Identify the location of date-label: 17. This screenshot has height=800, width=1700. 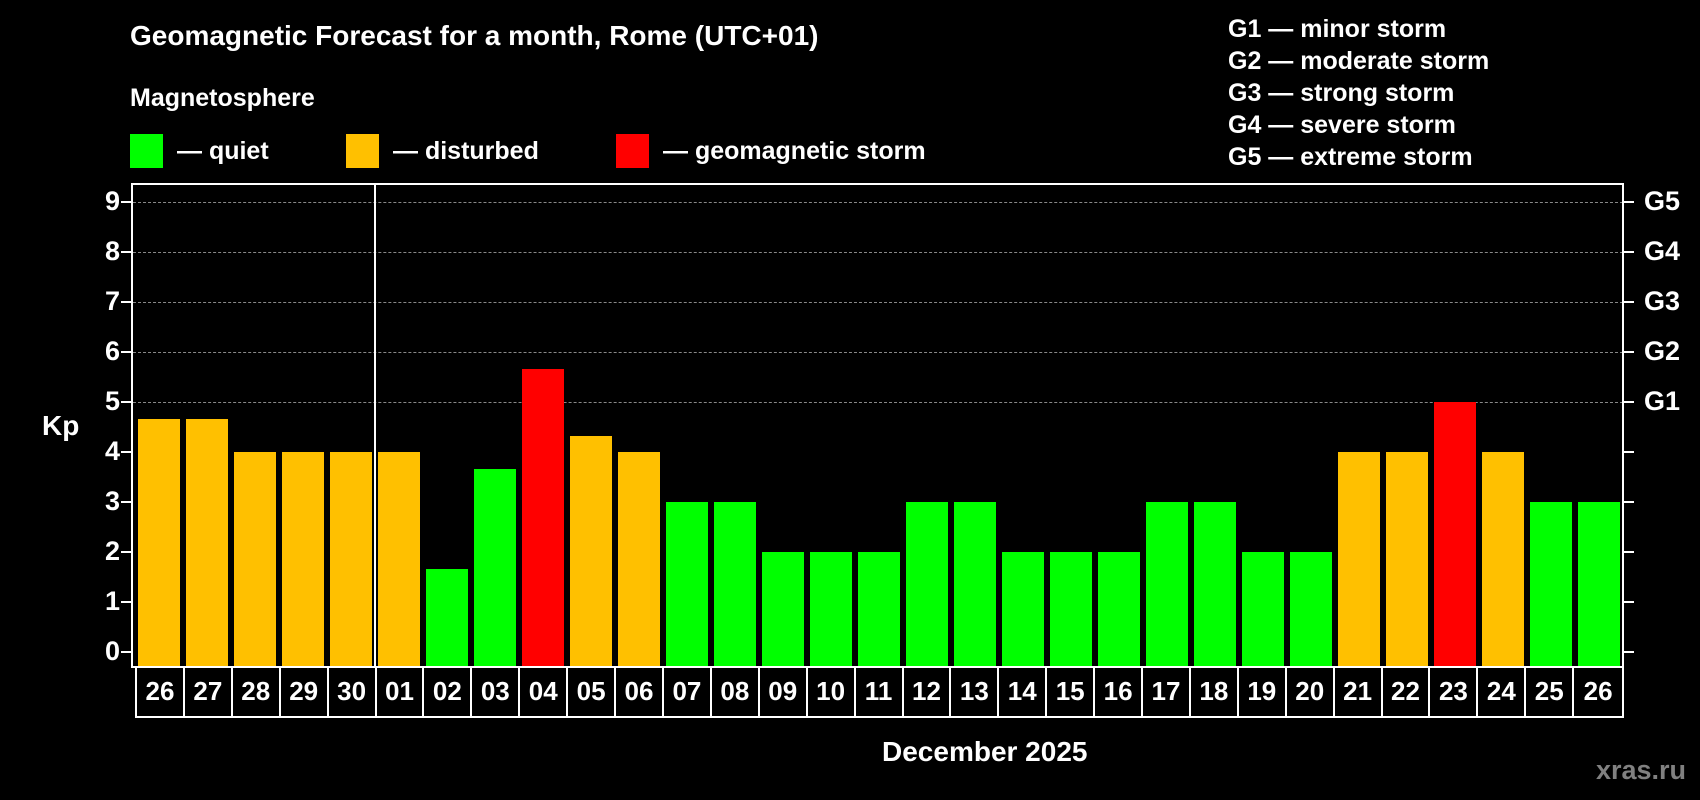
(1167, 692).